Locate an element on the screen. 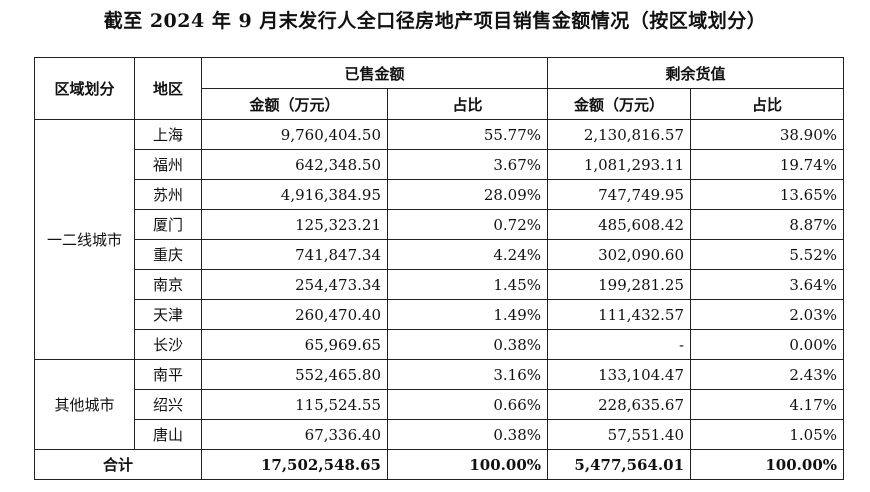 The image size is (870, 492). header-sold-share: 占比 is located at coordinates (467, 104).